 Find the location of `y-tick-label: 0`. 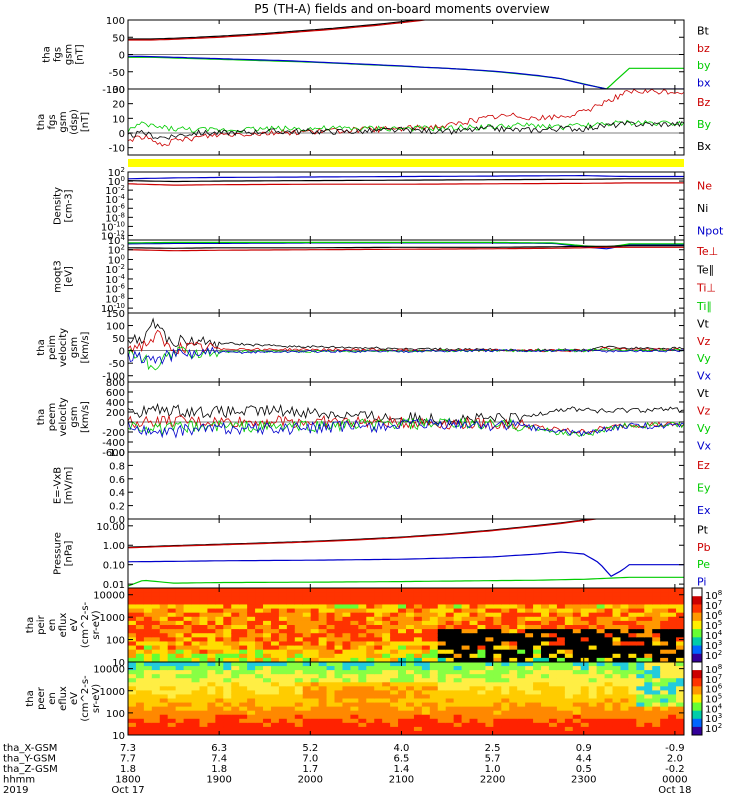

y-tick-label: 0 is located at coordinates (122, 56).